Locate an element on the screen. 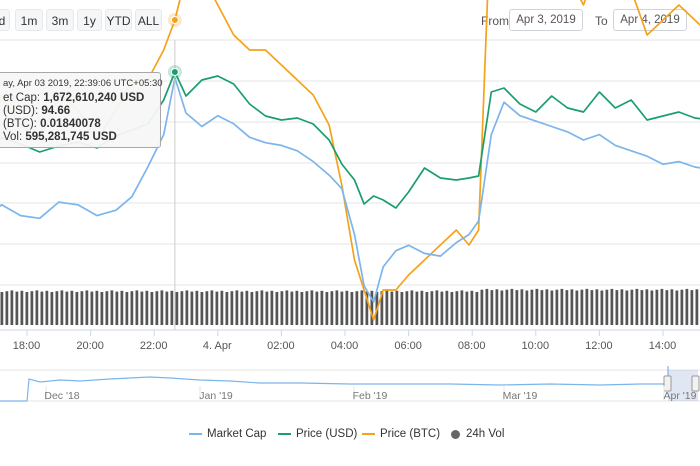 This screenshot has height=466, width=700. navigator: Dec '18 Jan '19 Feb '19 Mar '19 Apr '19 is located at coordinates (350, 384).